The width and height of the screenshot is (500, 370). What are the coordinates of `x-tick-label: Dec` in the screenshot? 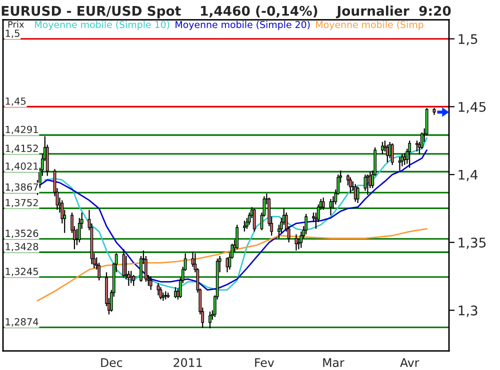 It's located at (111, 363).